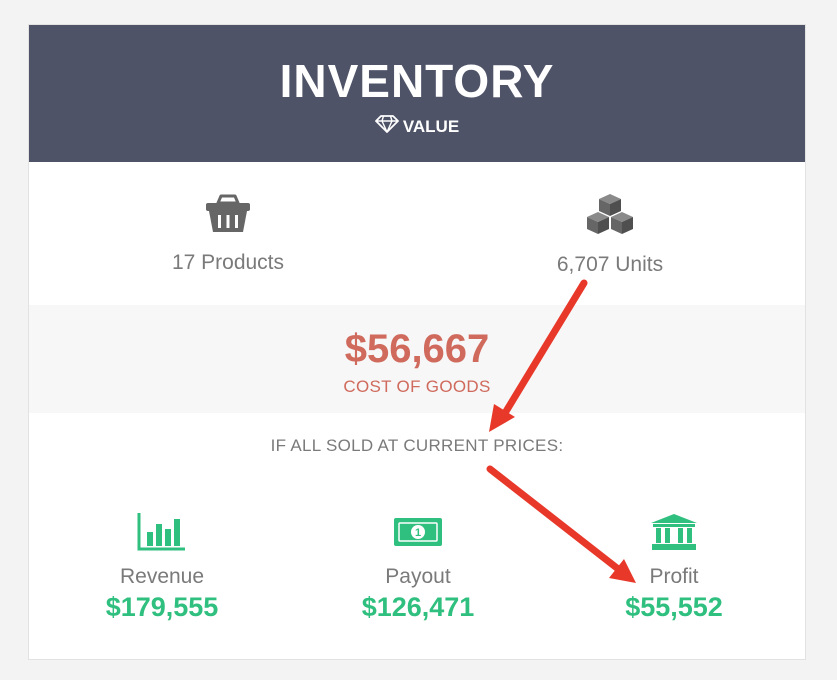 The image size is (837, 680). I want to click on units-stat: 6,707 Units, so click(610, 235).